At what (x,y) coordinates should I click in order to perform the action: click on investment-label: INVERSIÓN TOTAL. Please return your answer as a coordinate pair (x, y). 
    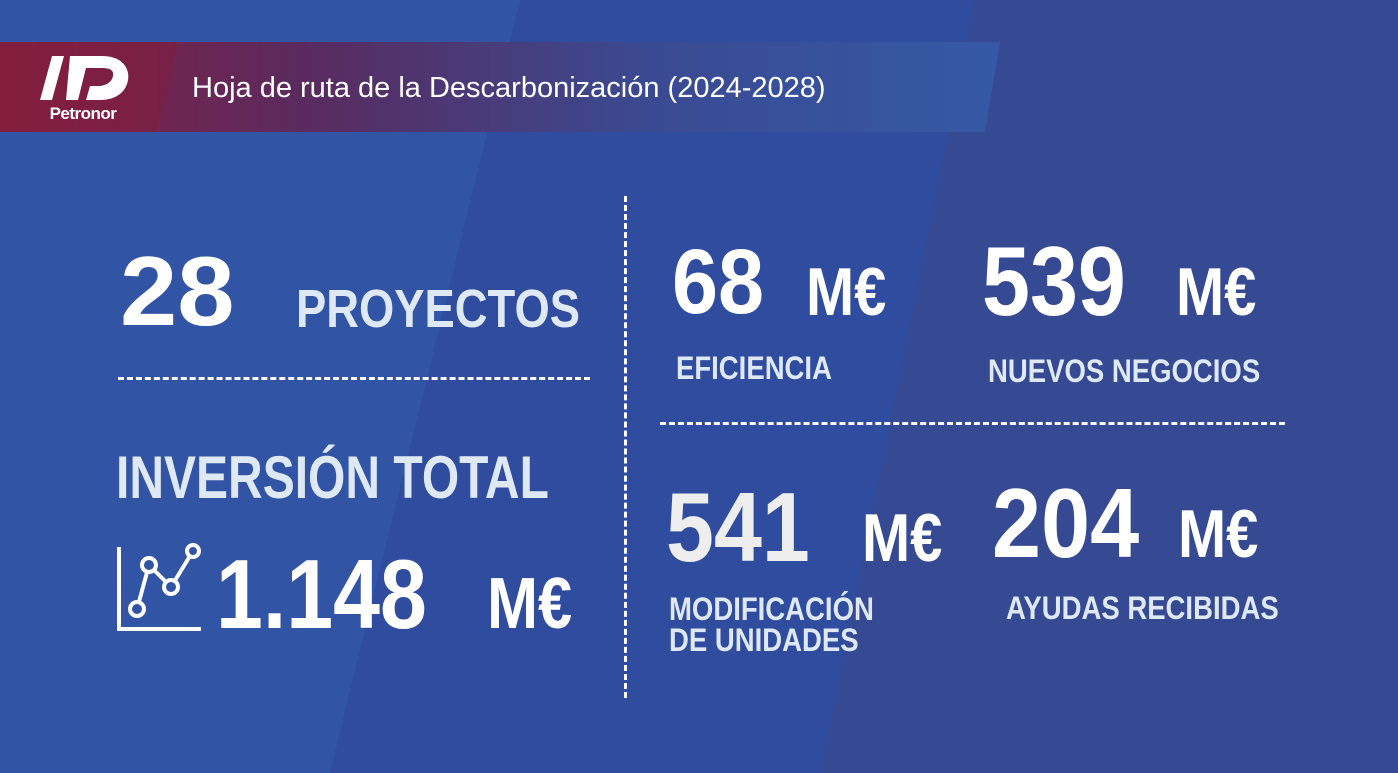
    Looking at the image, I should click on (332, 477).